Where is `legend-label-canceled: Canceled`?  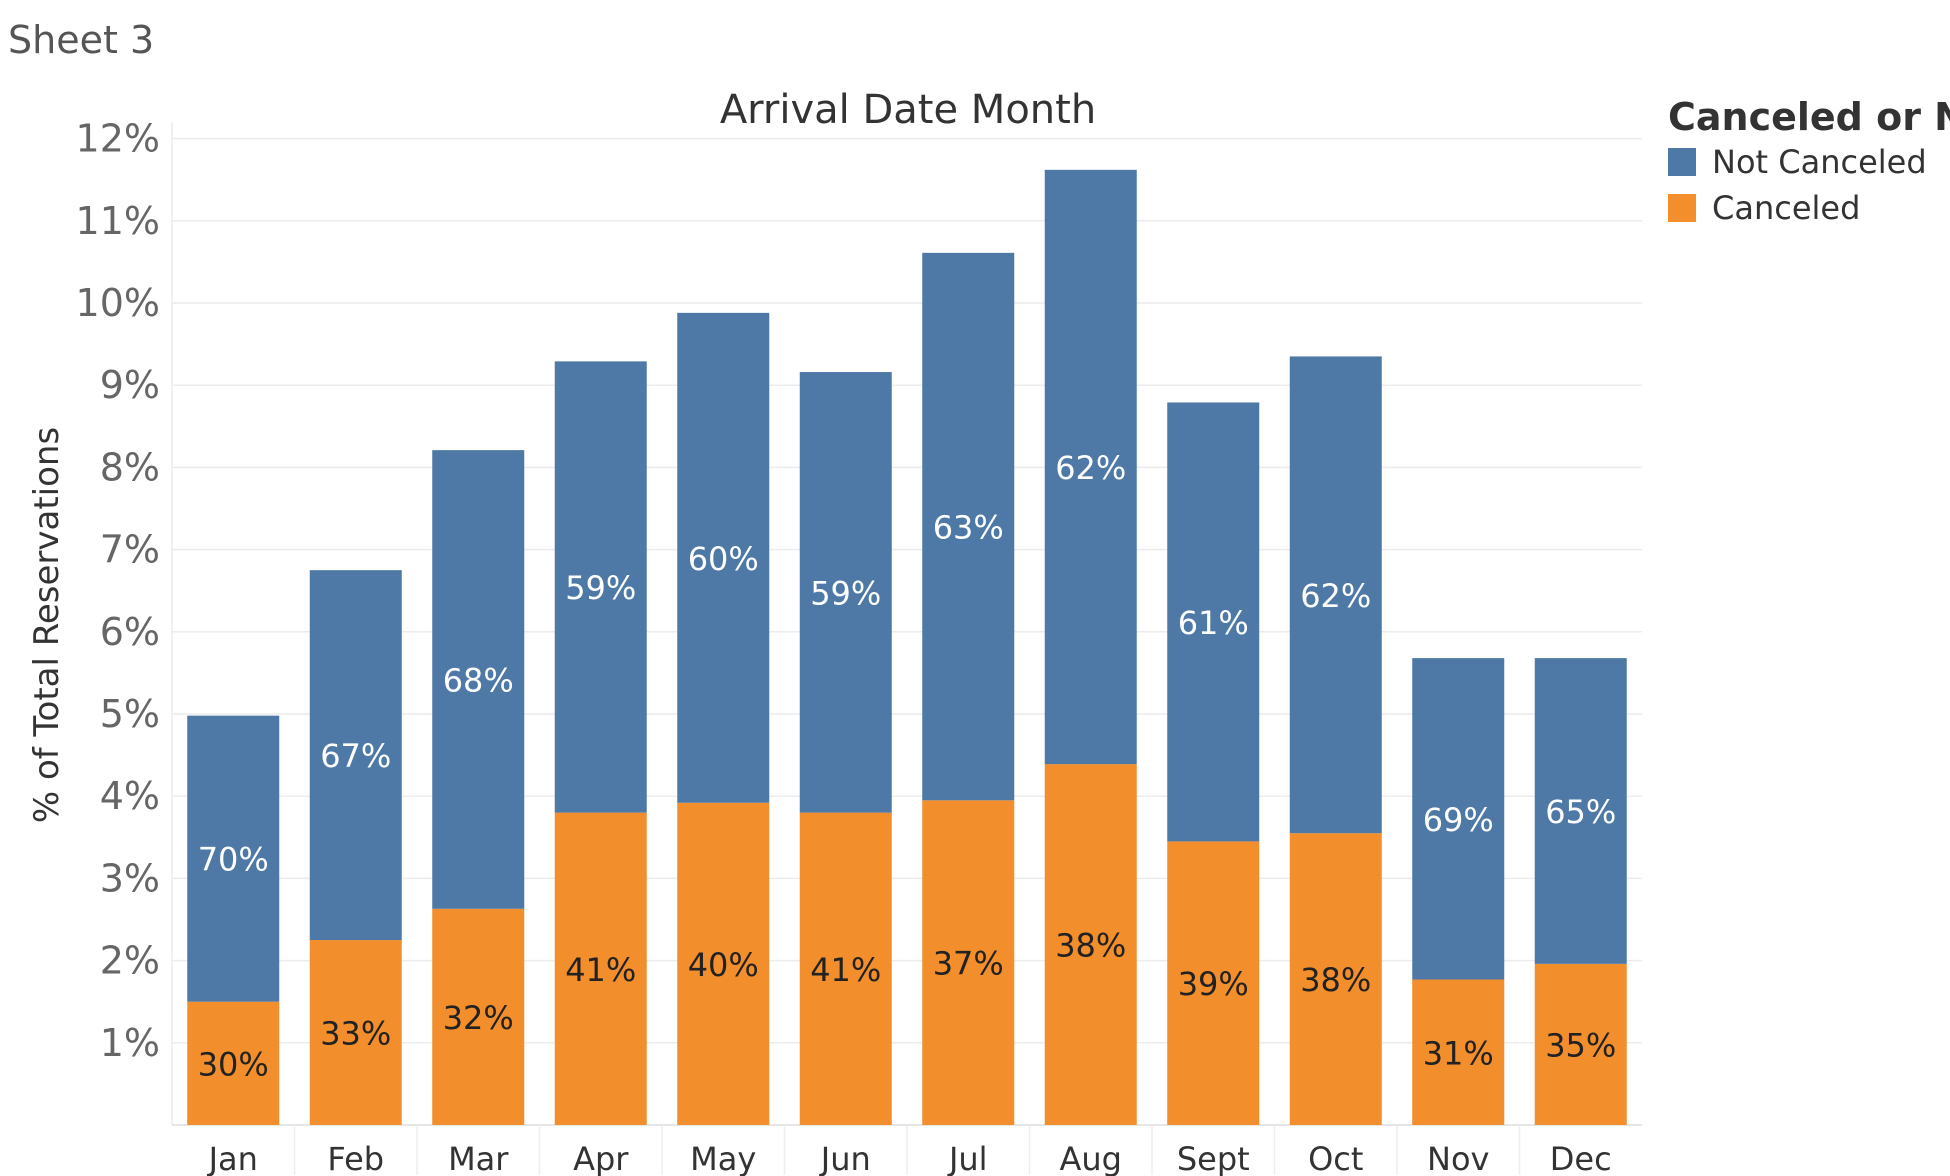
legend-label-canceled: Canceled is located at coordinates (1786, 208).